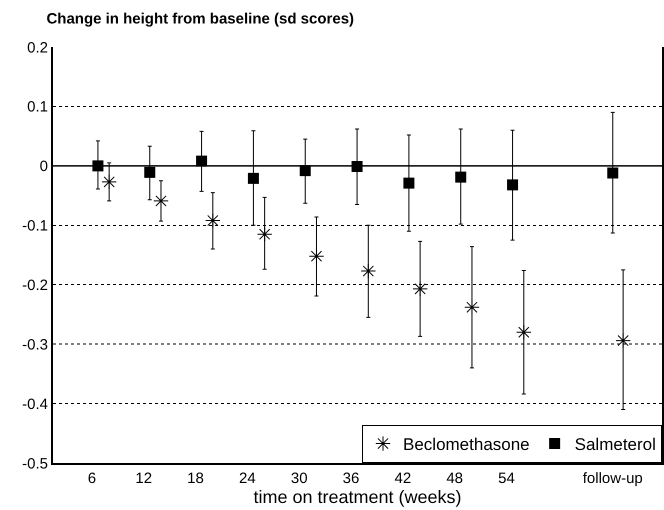  Describe the element at coordinates (35, 345) in the screenshot. I see `y-tick-label: -0.3` at that location.